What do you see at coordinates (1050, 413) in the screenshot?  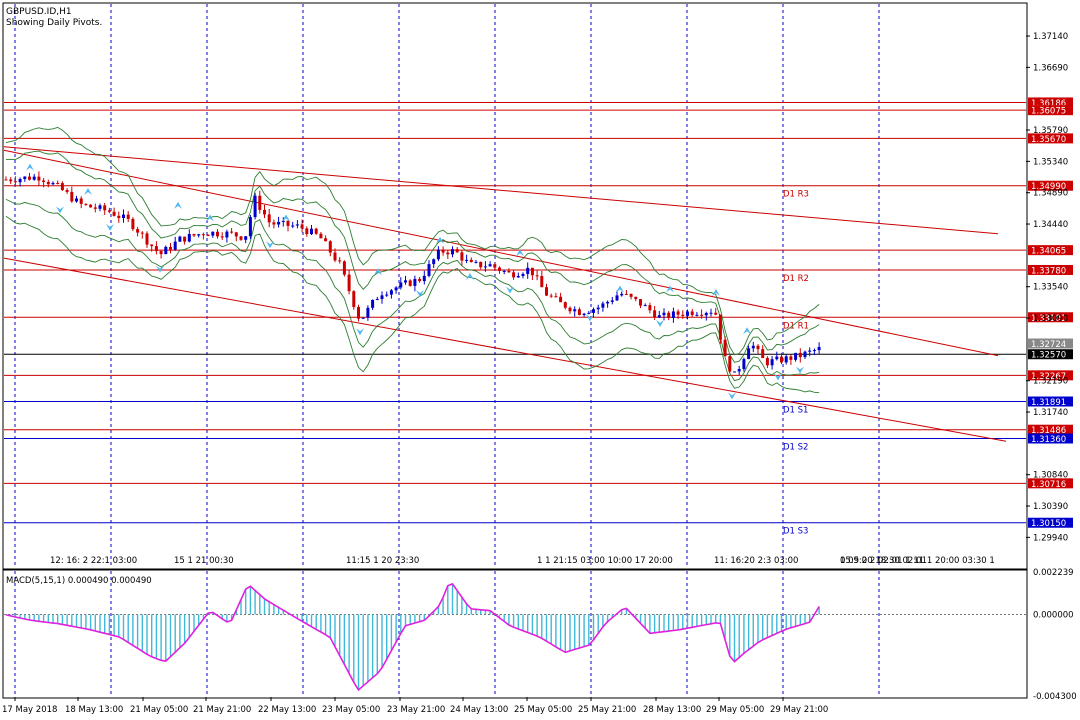 I see `price-tick-label: 1.31740` at bounding box center [1050, 413].